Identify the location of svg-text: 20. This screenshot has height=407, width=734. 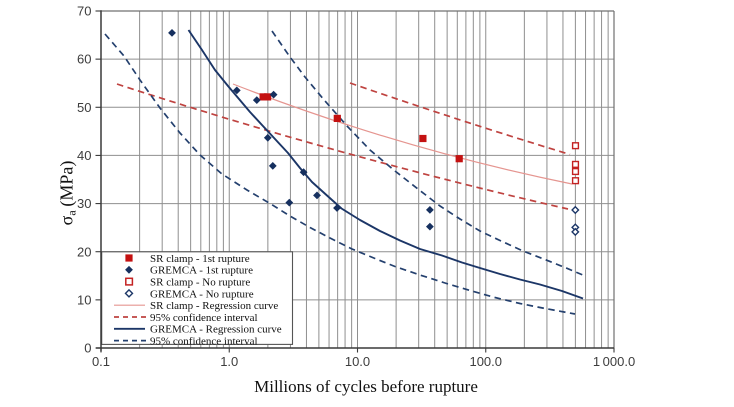
(84, 251).